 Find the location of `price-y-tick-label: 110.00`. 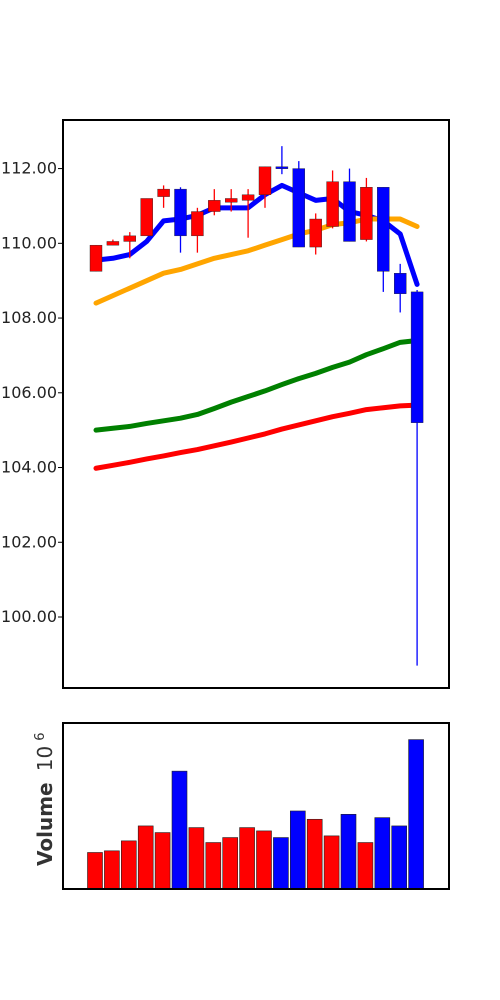

price-y-tick-label: 110.00 is located at coordinates (29, 242).